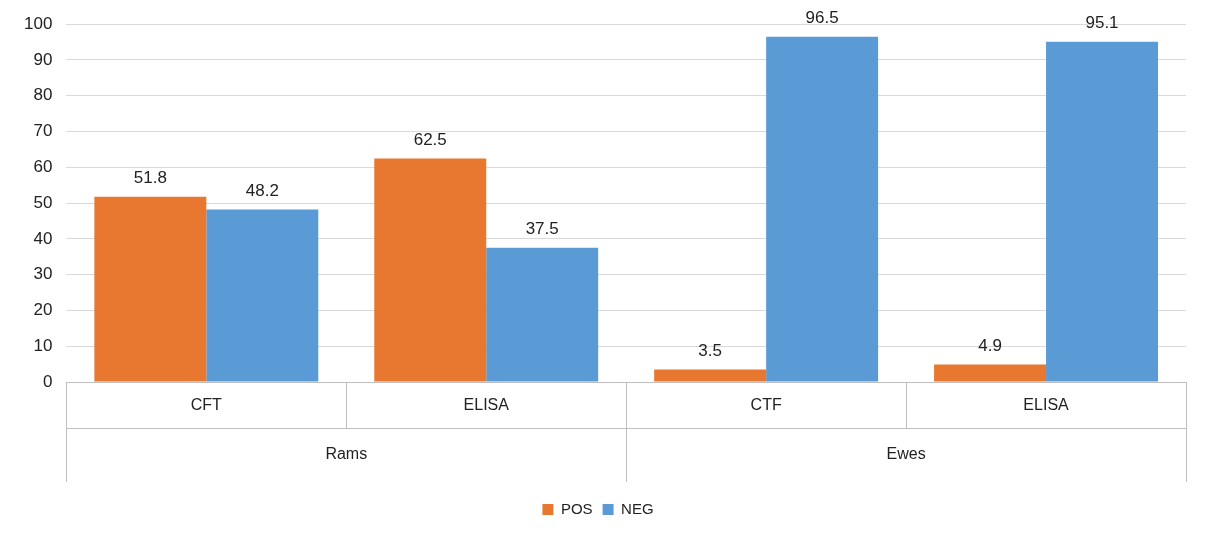  Describe the element at coordinates (43, 274) in the screenshot. I see `y-tick-label: 30` at that location.